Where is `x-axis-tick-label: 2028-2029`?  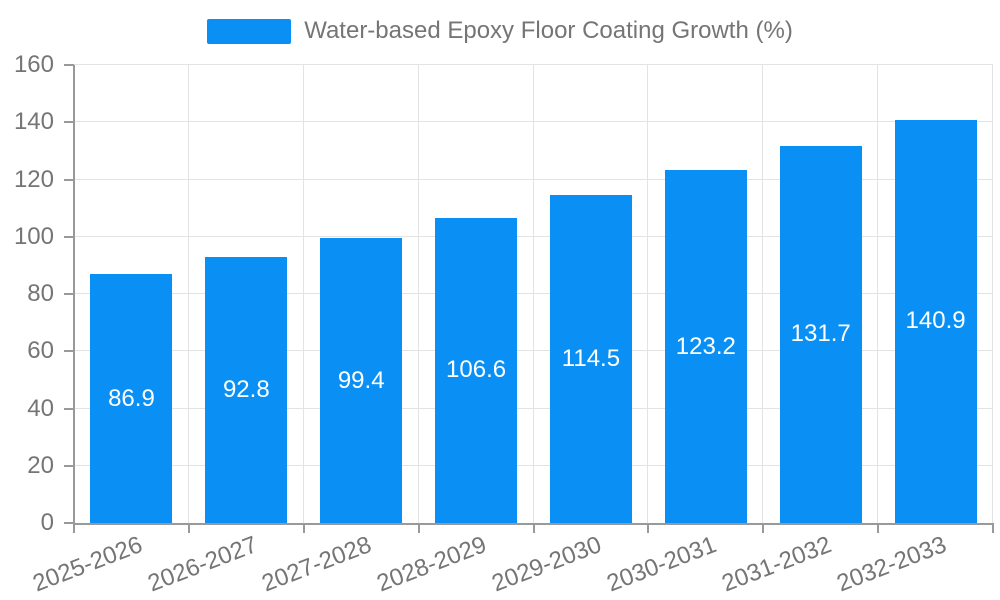 x-axis-tick-label: 2028-2029 is located at coordinates (432, 564).